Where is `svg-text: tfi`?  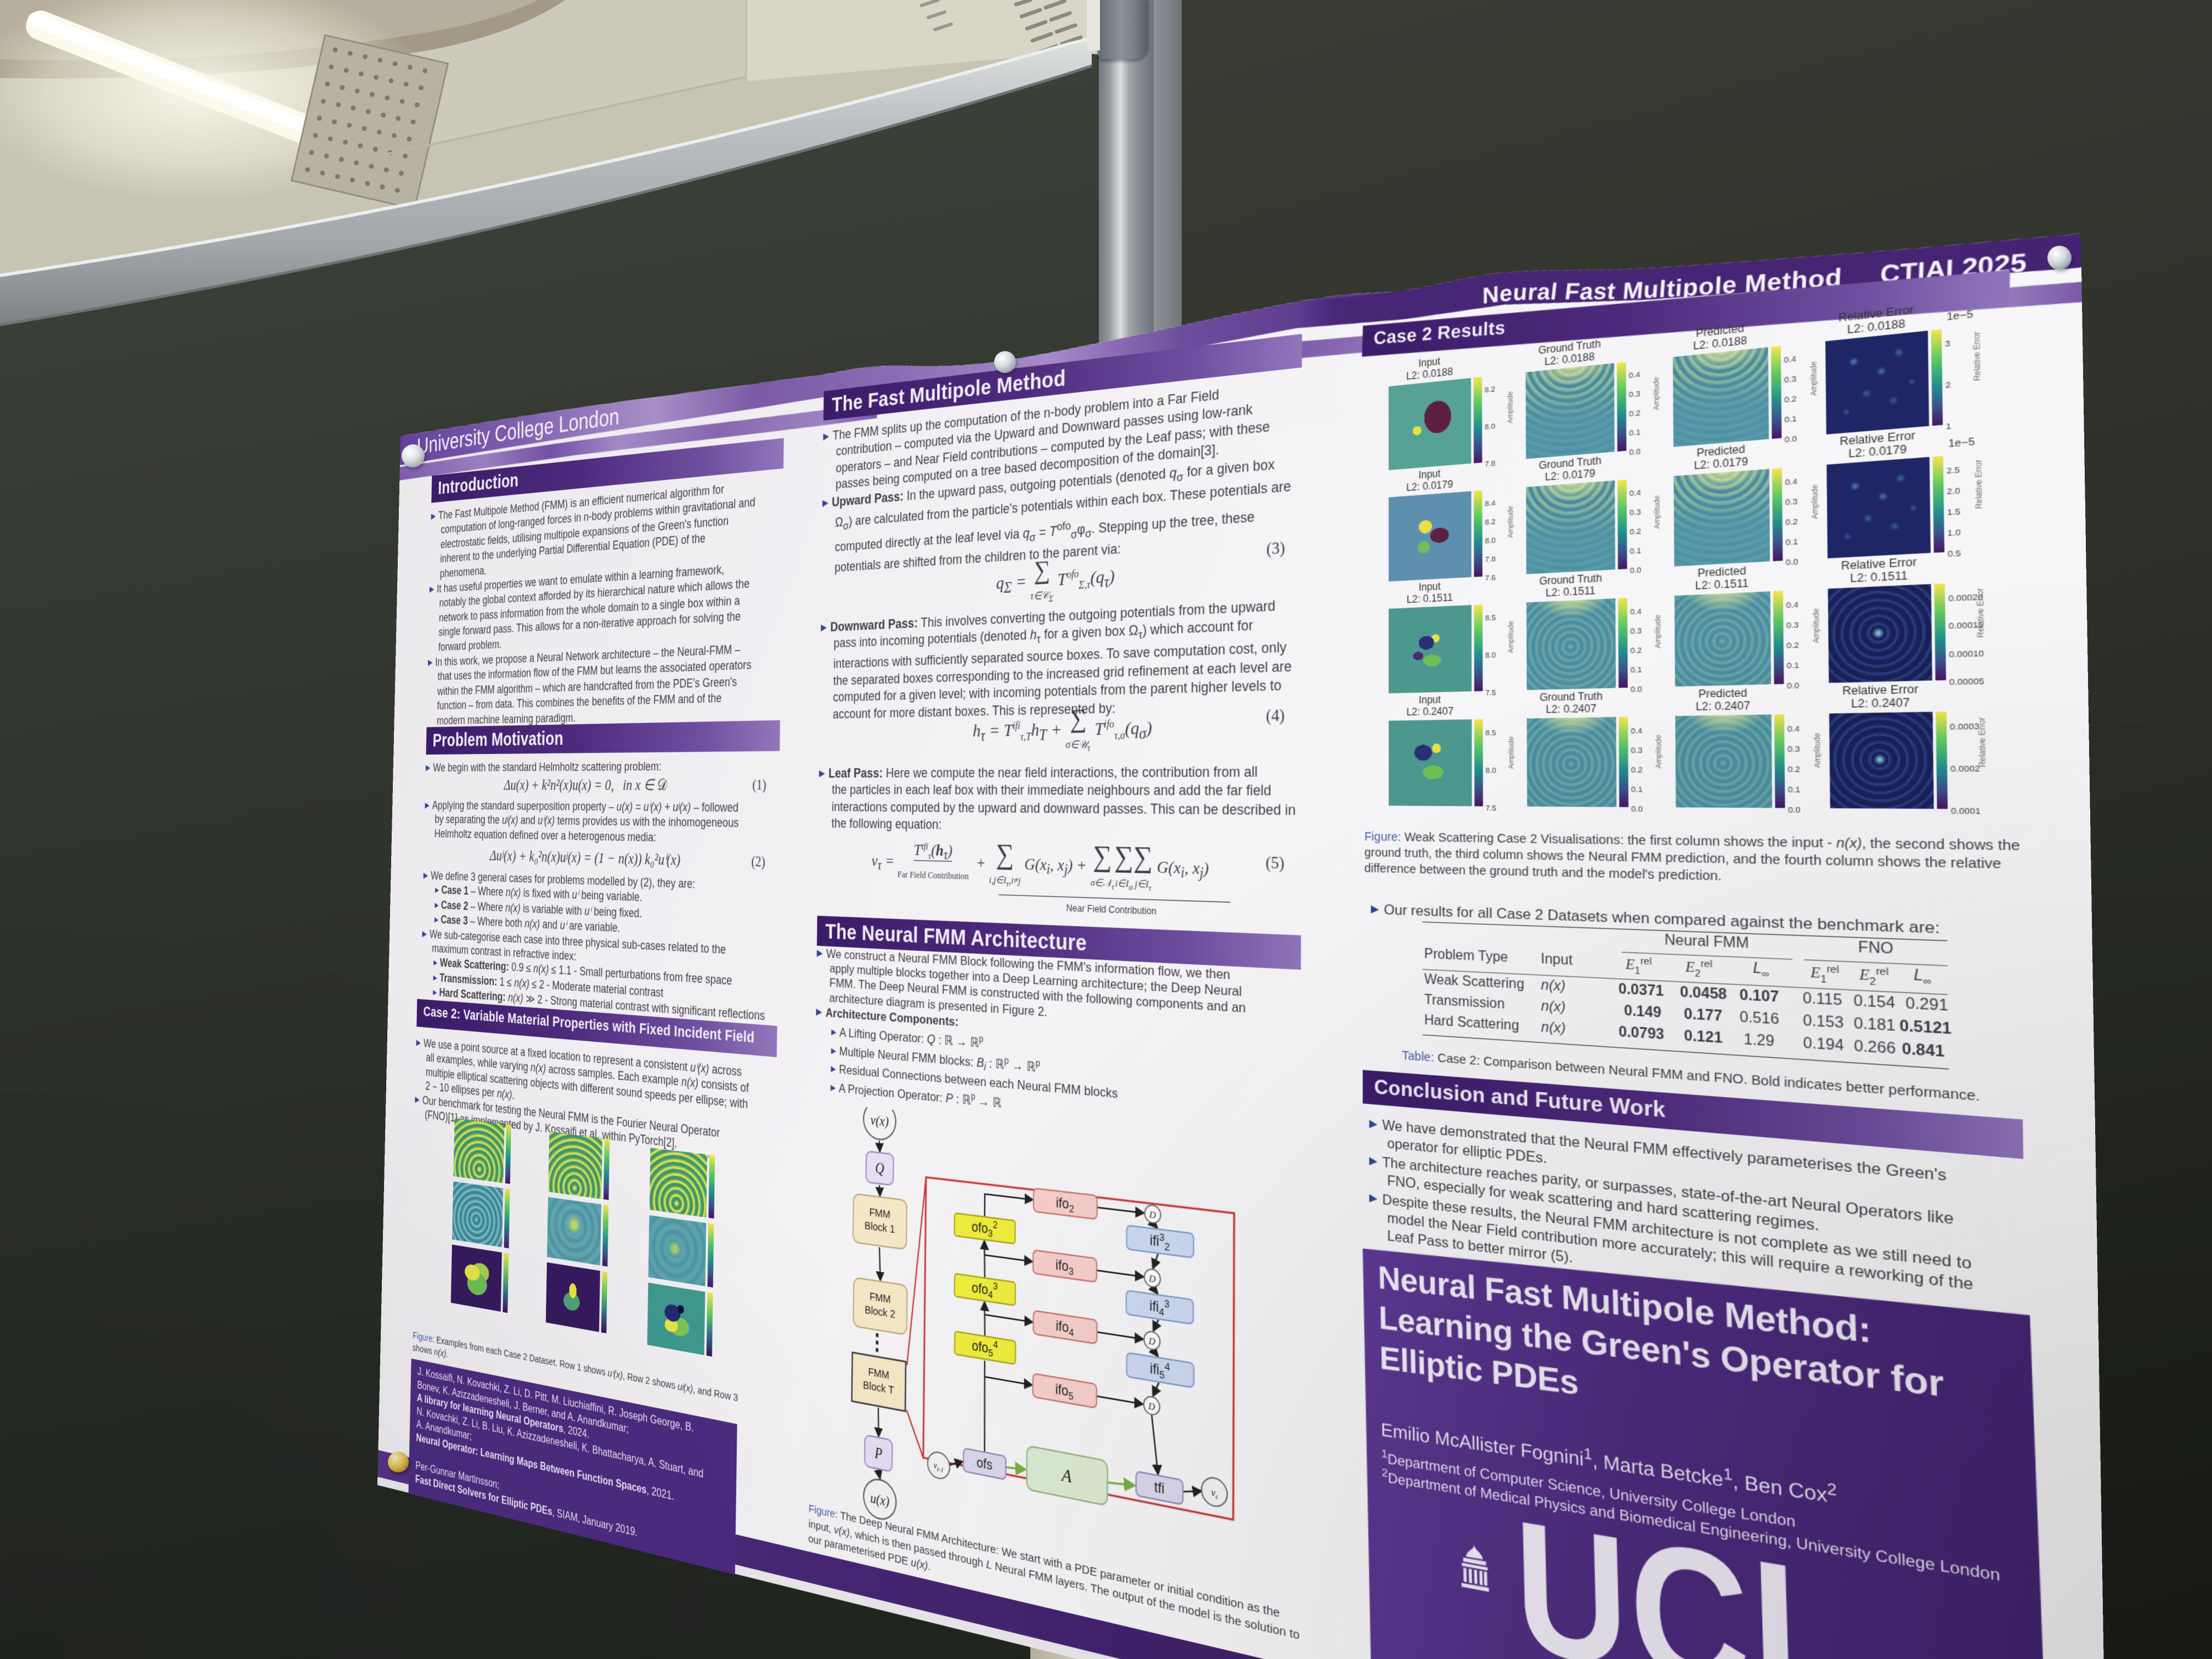
svg-text: tfi is located at coordinates (1159, 1488).